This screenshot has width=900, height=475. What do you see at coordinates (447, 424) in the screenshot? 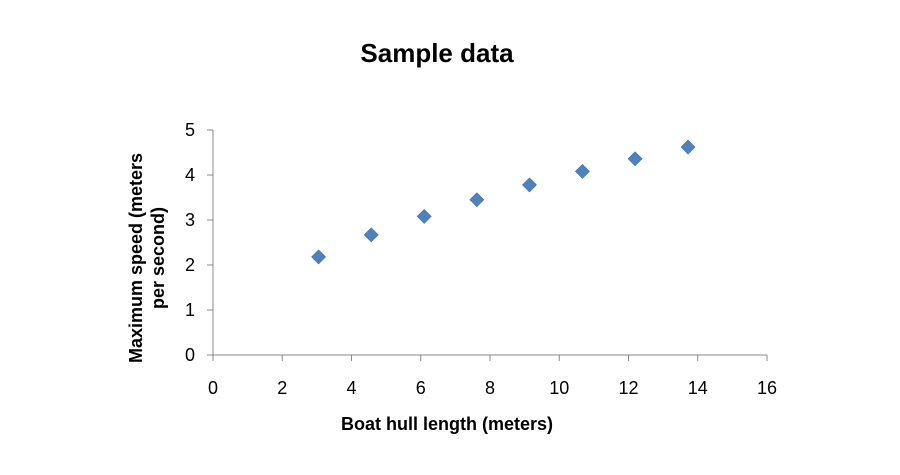
I see `x-axis-title: Boat hull length (meters)` at bounding box center [447, 424].